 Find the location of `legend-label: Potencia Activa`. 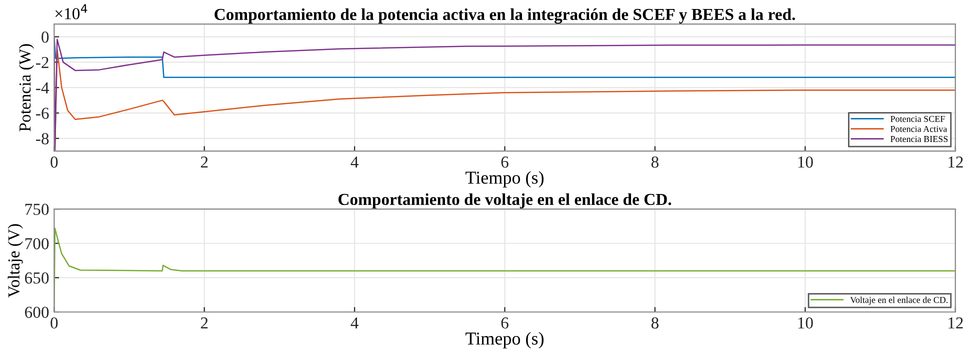

legend-label: Potencia Activa is located at coordinates (919, 129).